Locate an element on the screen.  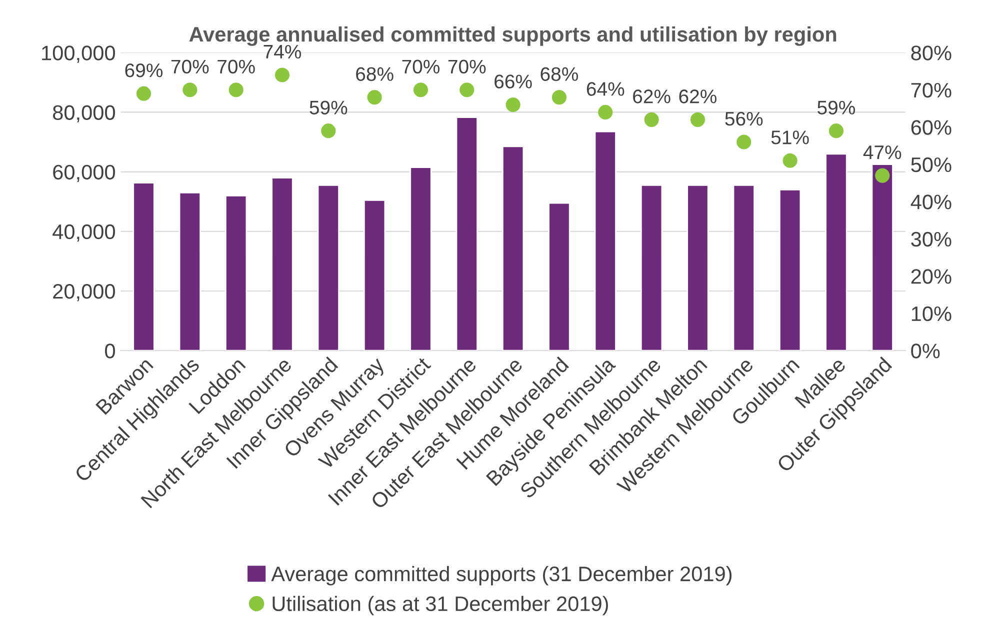
y-tick-label: 100,000 is located at coordinates (78, 54).